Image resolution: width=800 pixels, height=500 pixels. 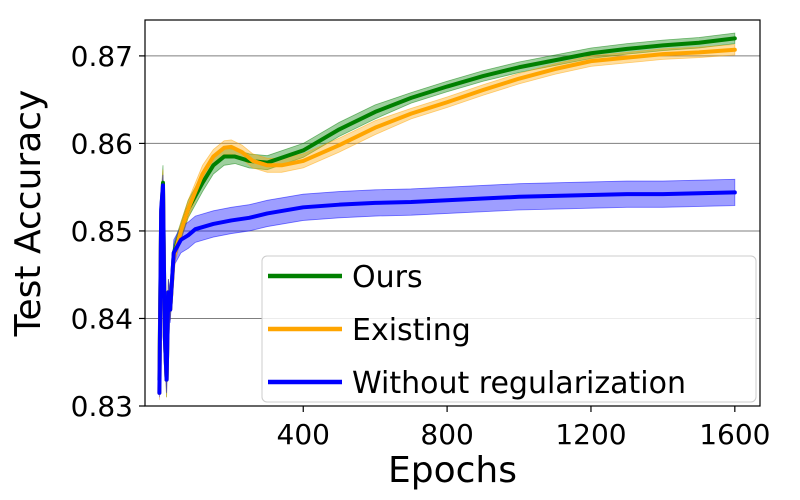 What do you see at coordinates (523, 428) in the screenshot?
I see `x-axis-ticks: 400 800 1200 1600` at bounding box center [523, 428].